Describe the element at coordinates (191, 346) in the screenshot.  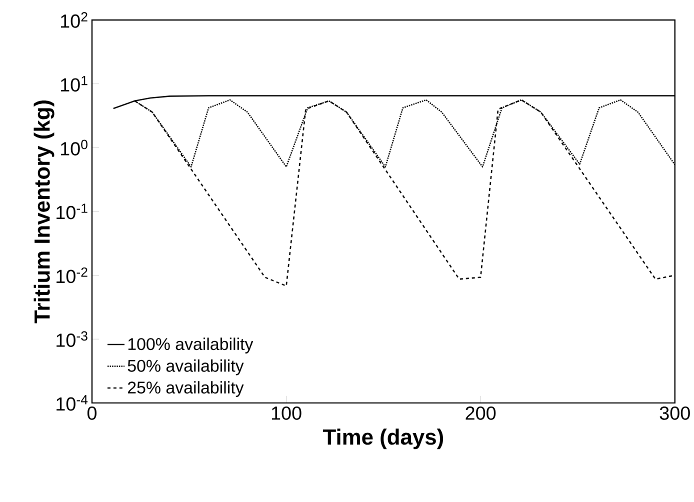
I see `legend-label: 100% availability` at that location.